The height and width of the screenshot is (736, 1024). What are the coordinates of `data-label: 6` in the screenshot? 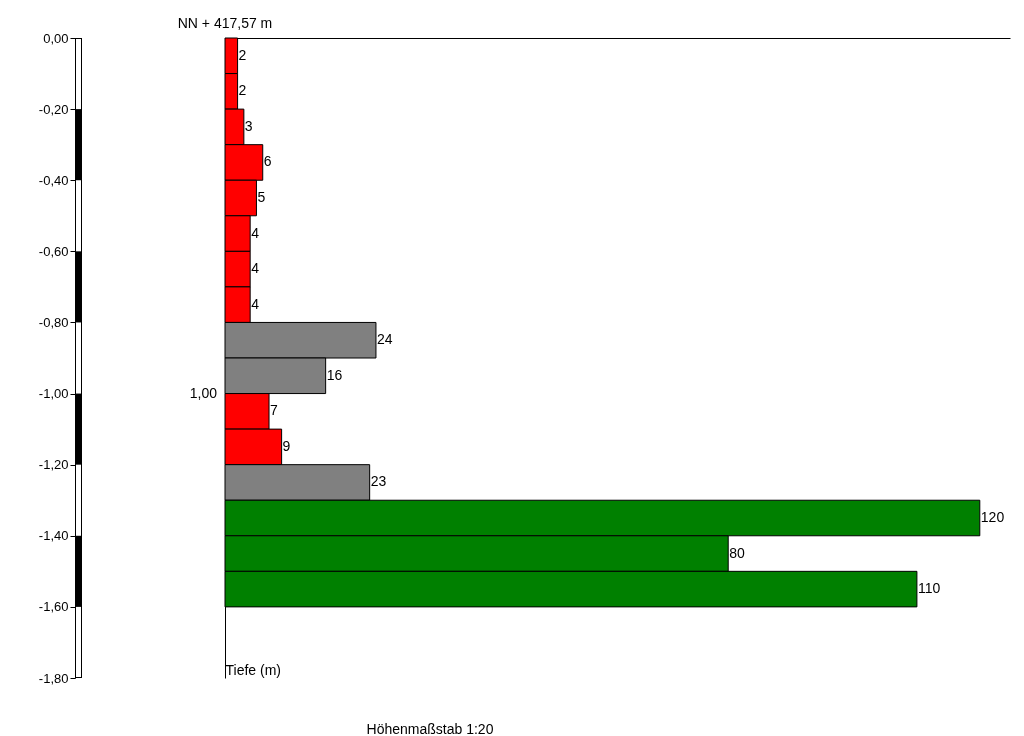 It's located at (267, 161).